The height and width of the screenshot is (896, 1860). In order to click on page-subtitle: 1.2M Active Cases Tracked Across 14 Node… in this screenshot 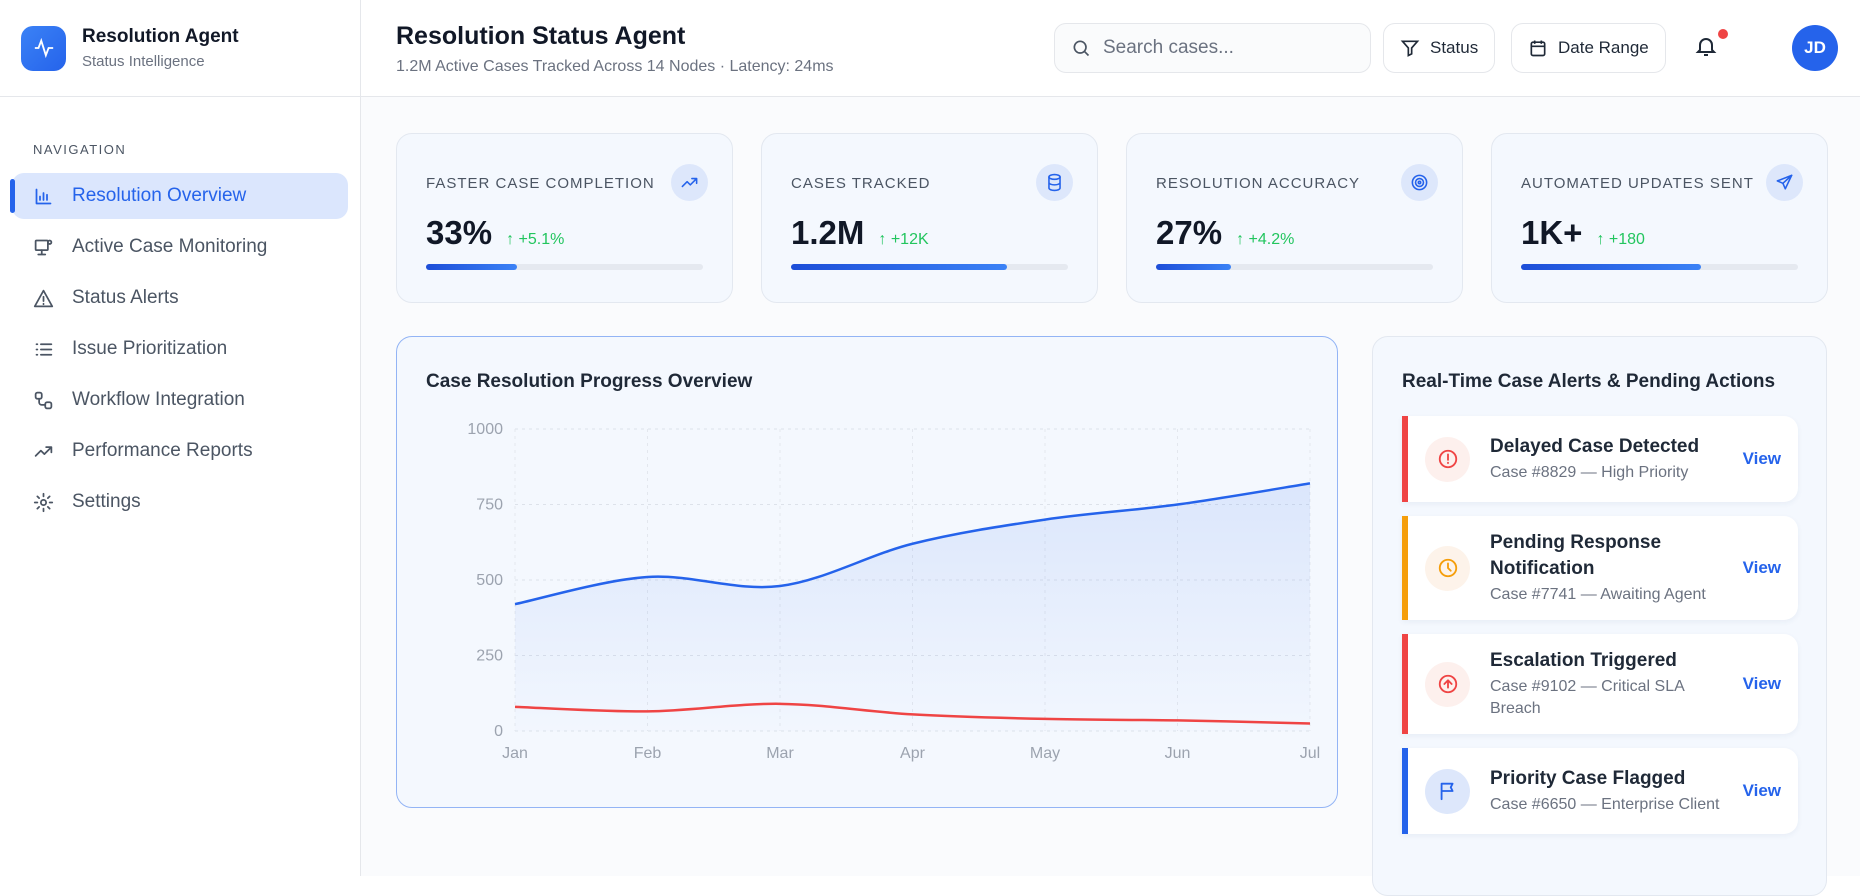, I will do `click(615, 66)`.